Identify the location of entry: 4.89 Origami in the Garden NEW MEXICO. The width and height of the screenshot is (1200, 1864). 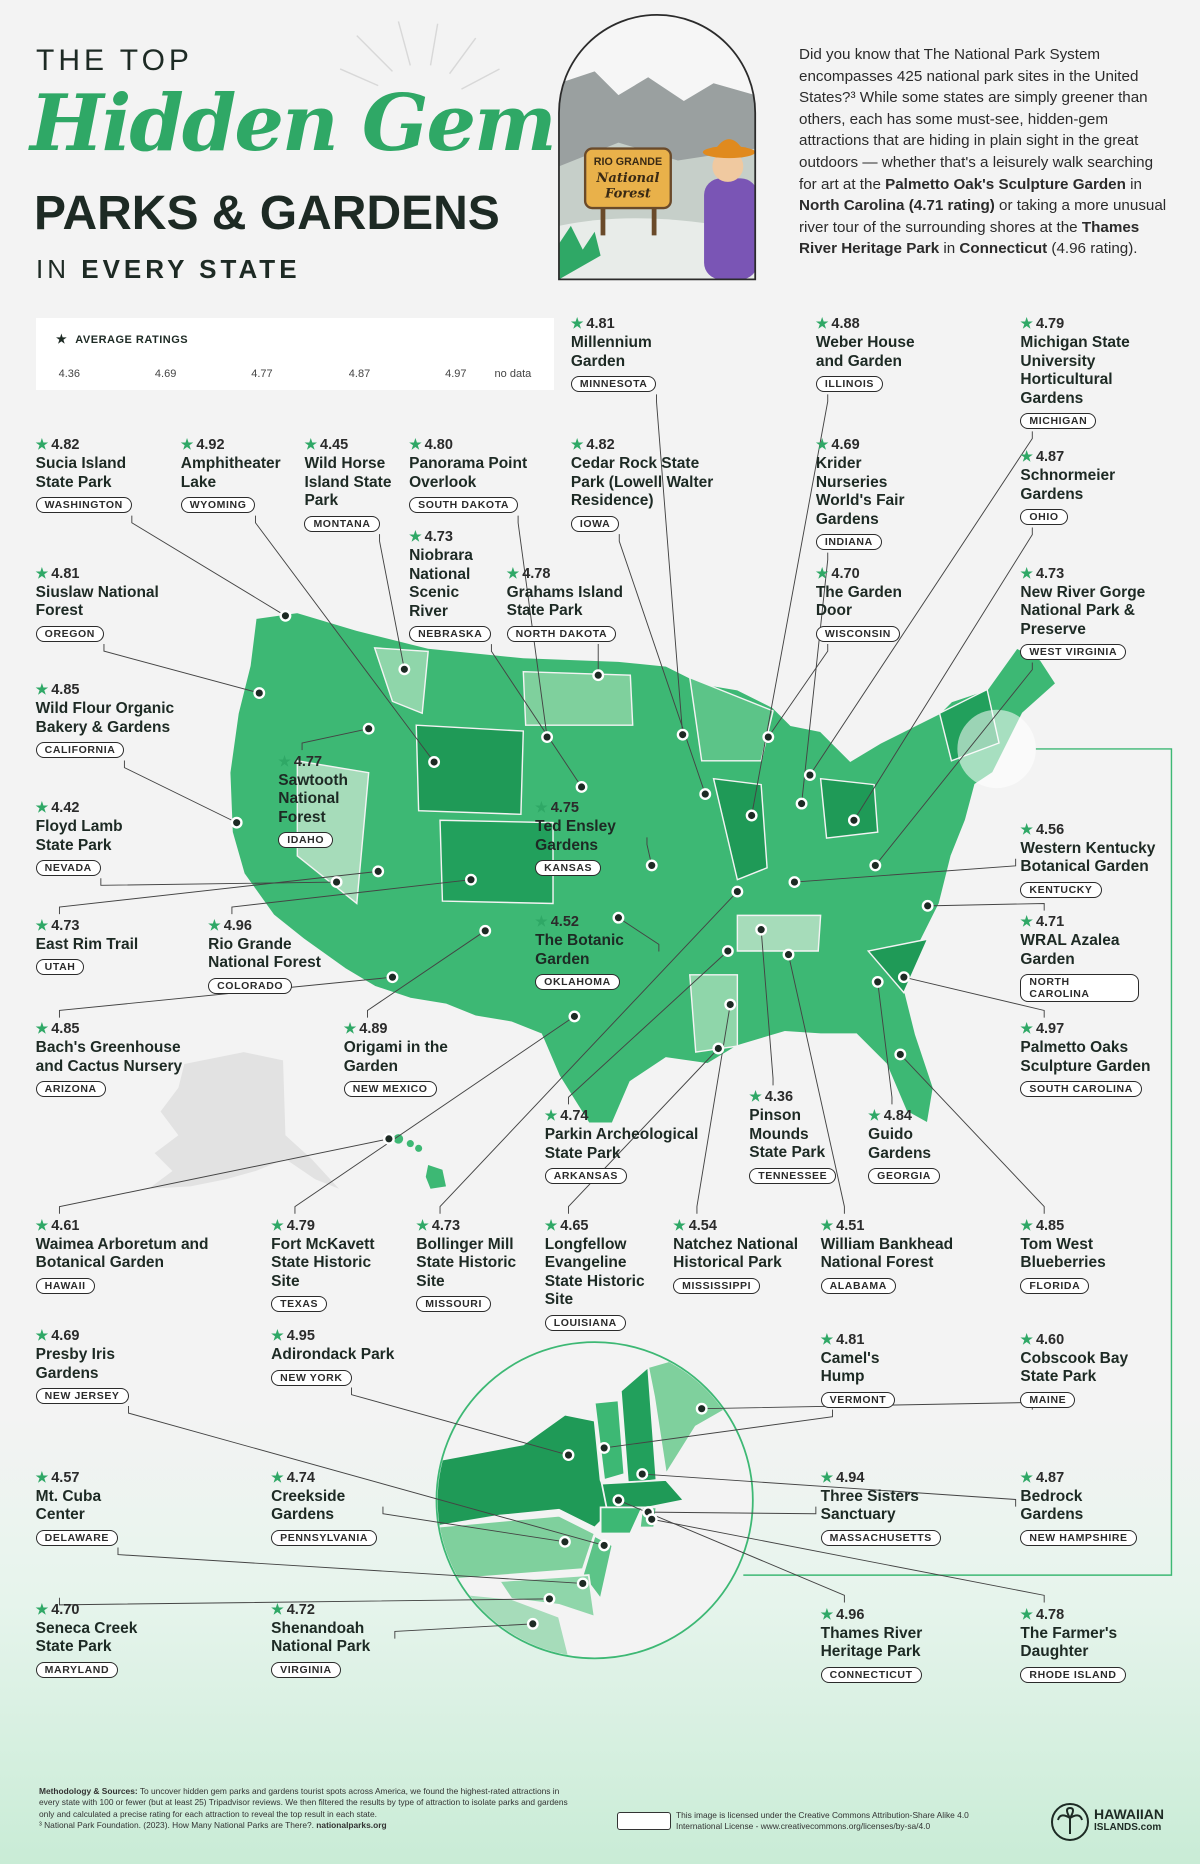
(397, 1059).